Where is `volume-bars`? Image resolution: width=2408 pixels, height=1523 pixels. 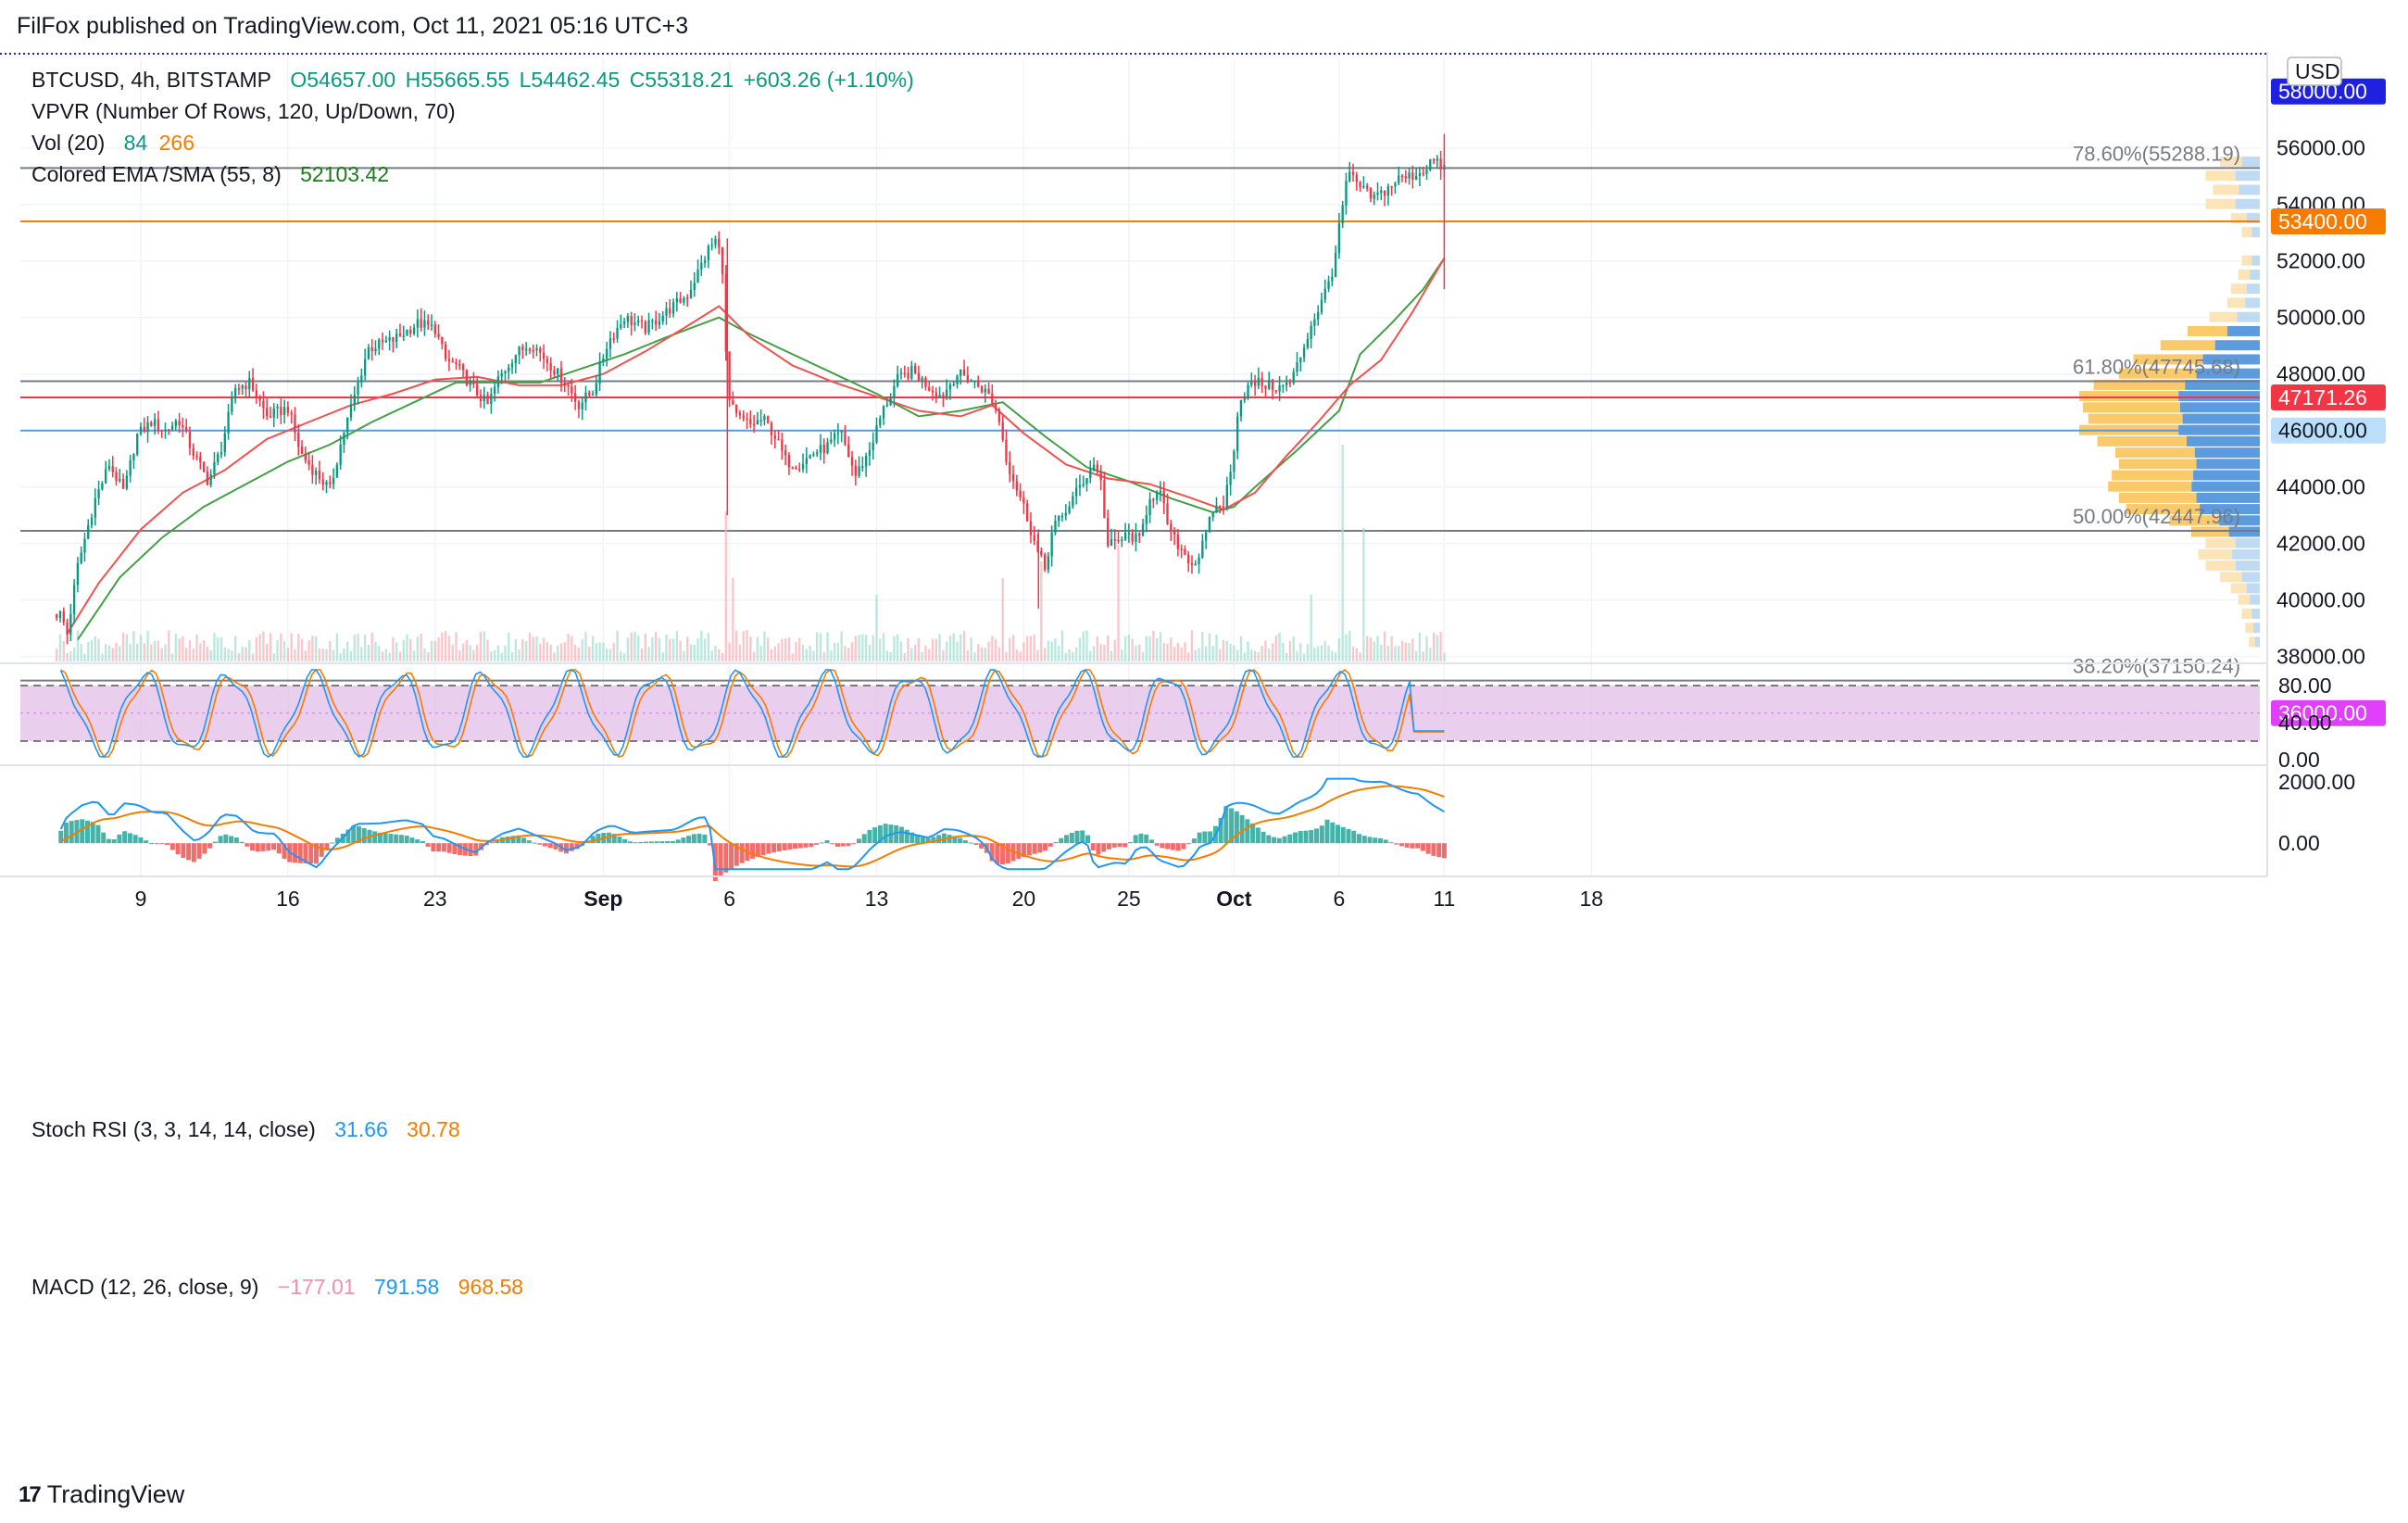 volume-bars is located at coordinates (751, 553).